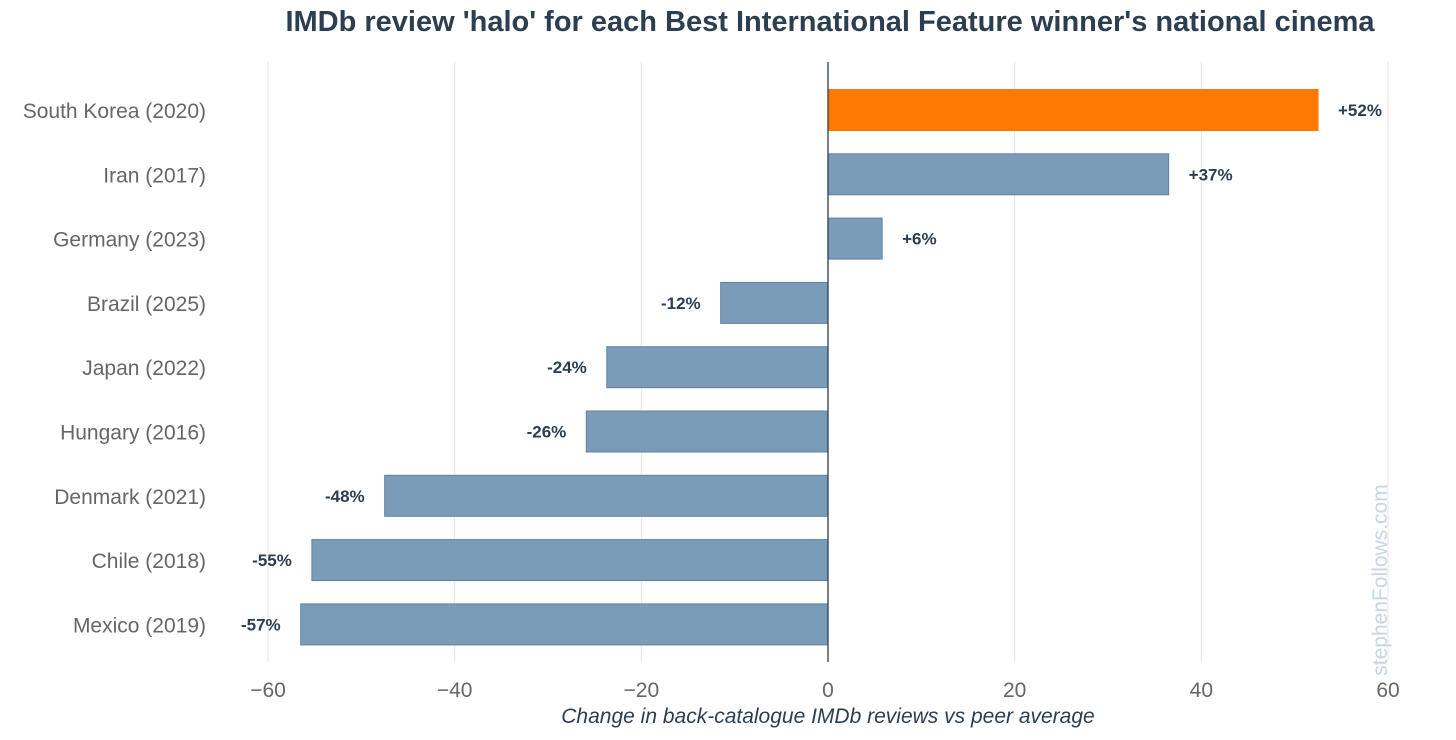 Image resolution: width=1456 pixels, height=740 pixels. I want to click on category-label: Denmark (2021), so click(130, 497).